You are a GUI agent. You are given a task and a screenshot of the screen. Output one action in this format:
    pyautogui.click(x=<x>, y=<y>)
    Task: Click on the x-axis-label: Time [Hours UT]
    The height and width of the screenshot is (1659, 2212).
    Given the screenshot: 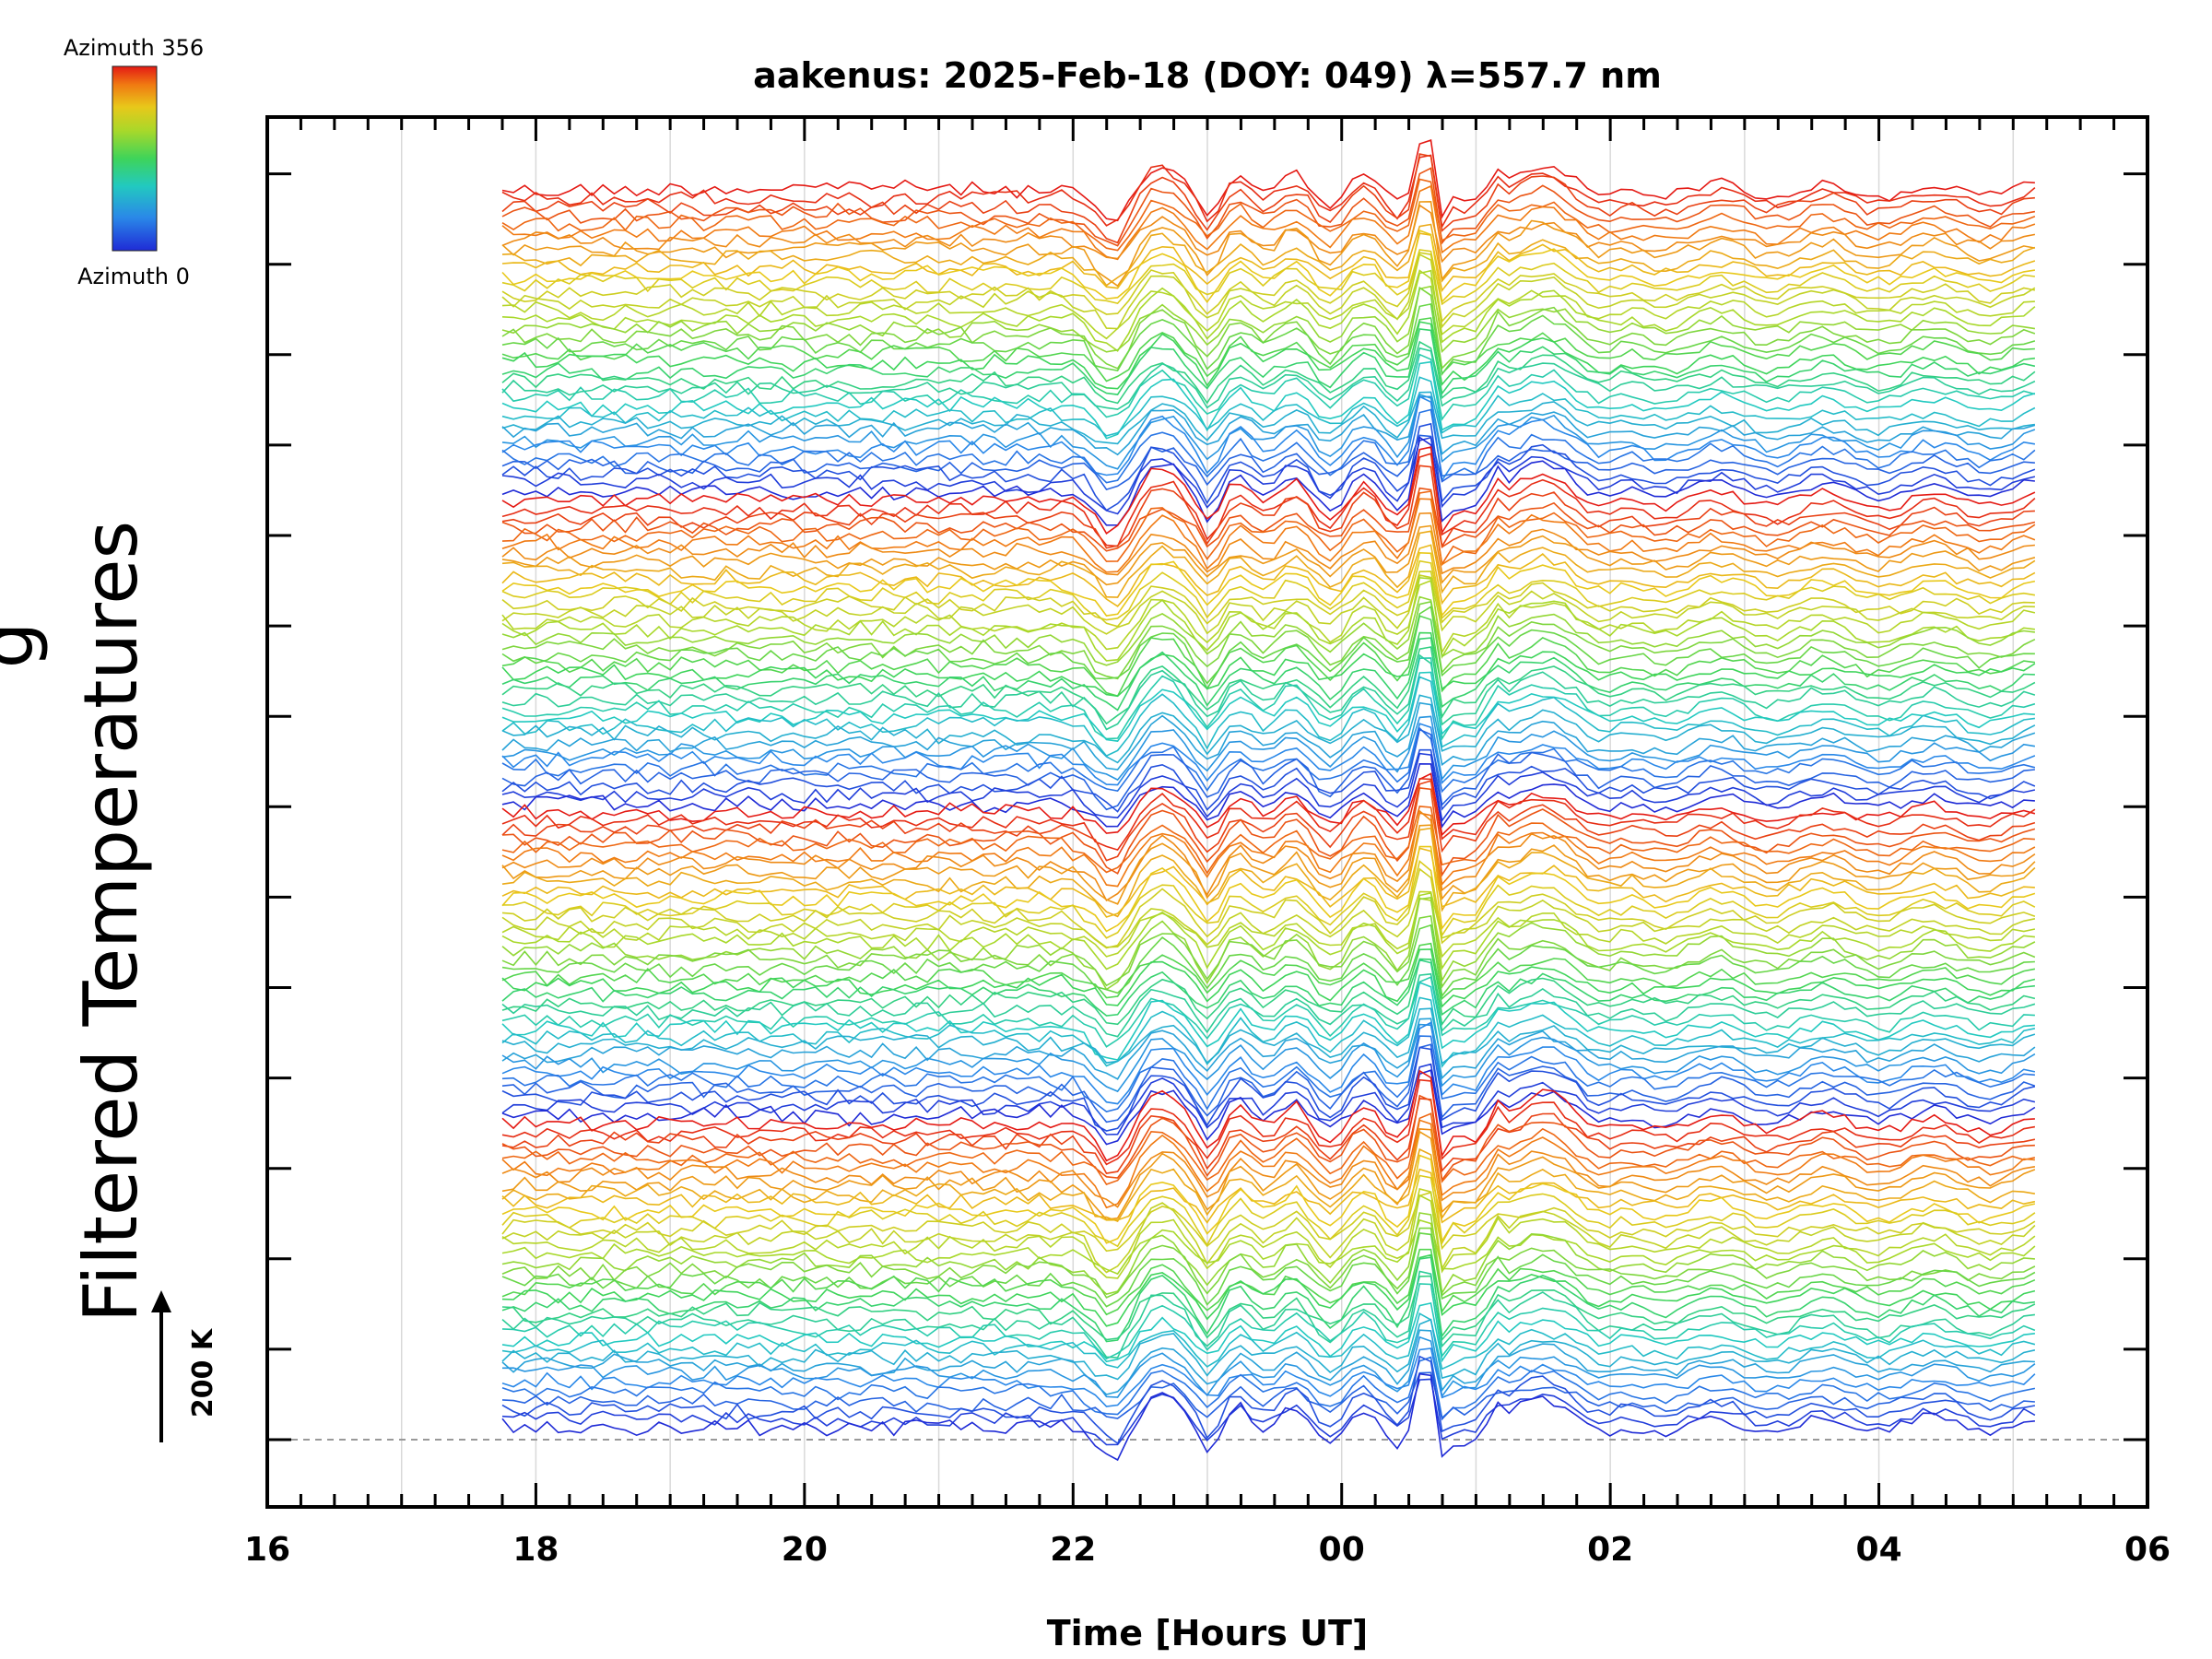 What is the action you would take?
    pyautogui.click(x=1208, y=1633)
    